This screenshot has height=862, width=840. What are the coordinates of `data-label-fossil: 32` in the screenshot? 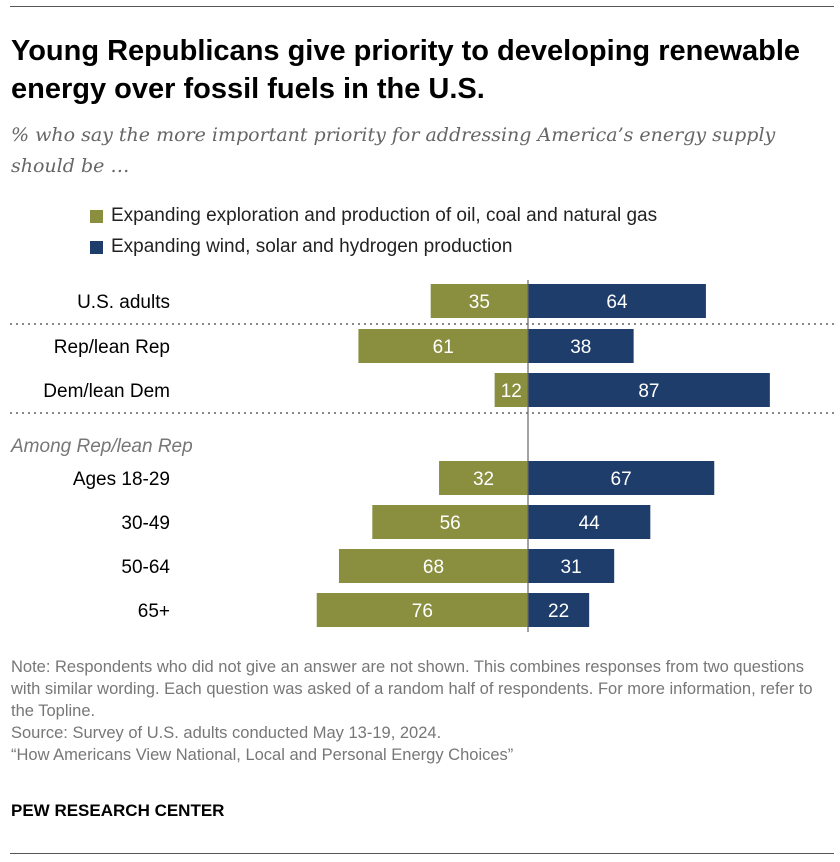 It's located at (483, 479).